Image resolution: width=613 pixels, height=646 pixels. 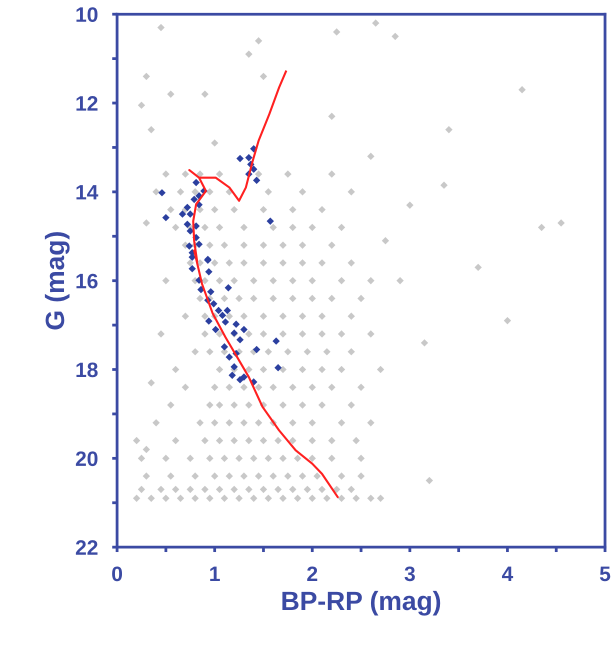 I want to click on x-tick-label: 1, so click(x=215, y=574).